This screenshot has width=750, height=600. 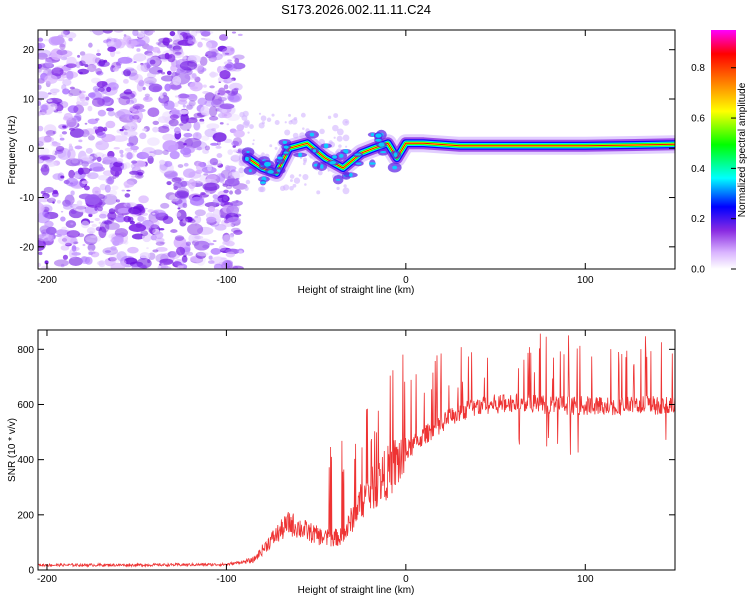 I want to click on spectrogram-xlabel: Height of straight line (km), so click(x=356, y=290).